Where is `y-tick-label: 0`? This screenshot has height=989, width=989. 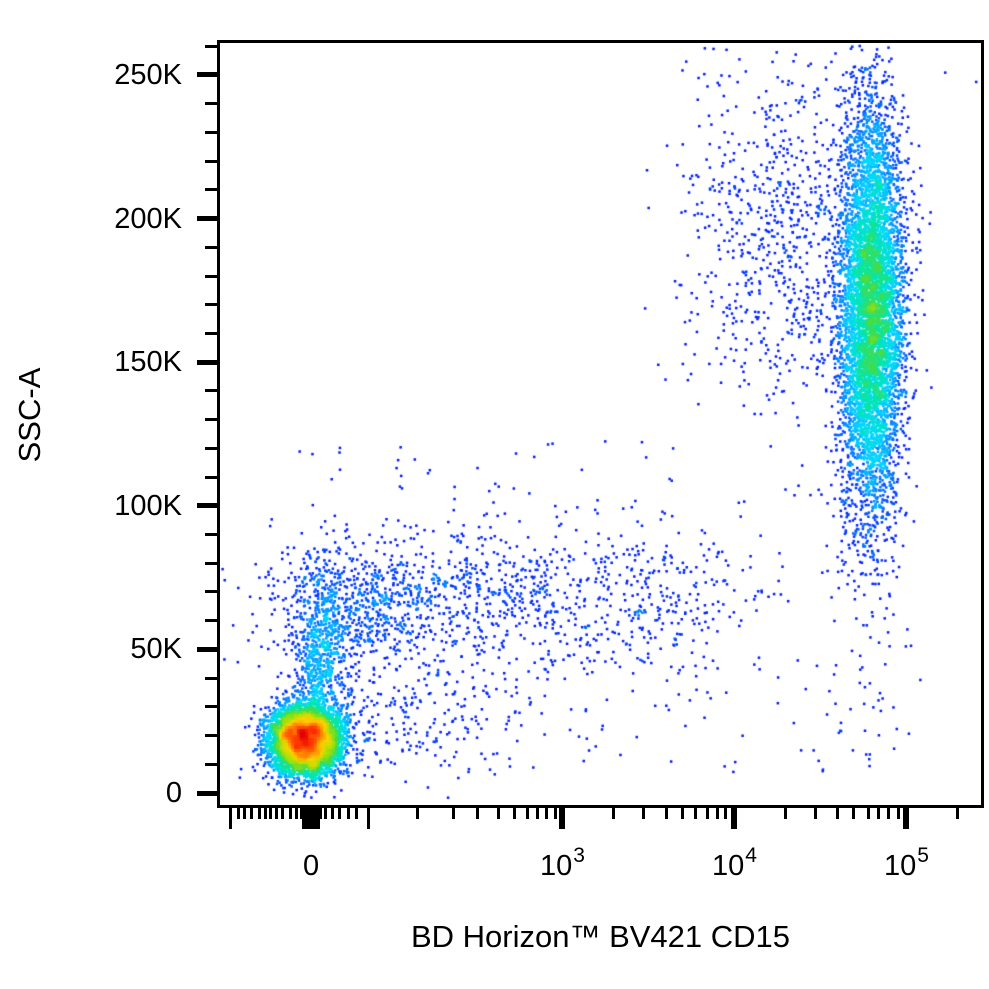
y-tick-label: 0 is located at coordinates (173, 793).